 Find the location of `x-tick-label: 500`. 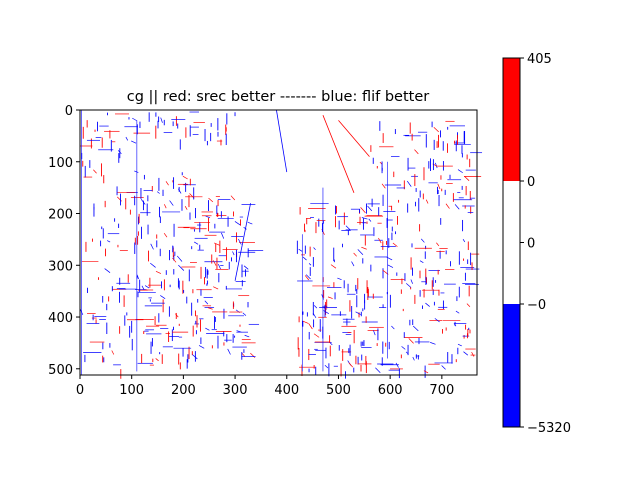

x-tick-label: 500 is located at coordinates (338, 390).